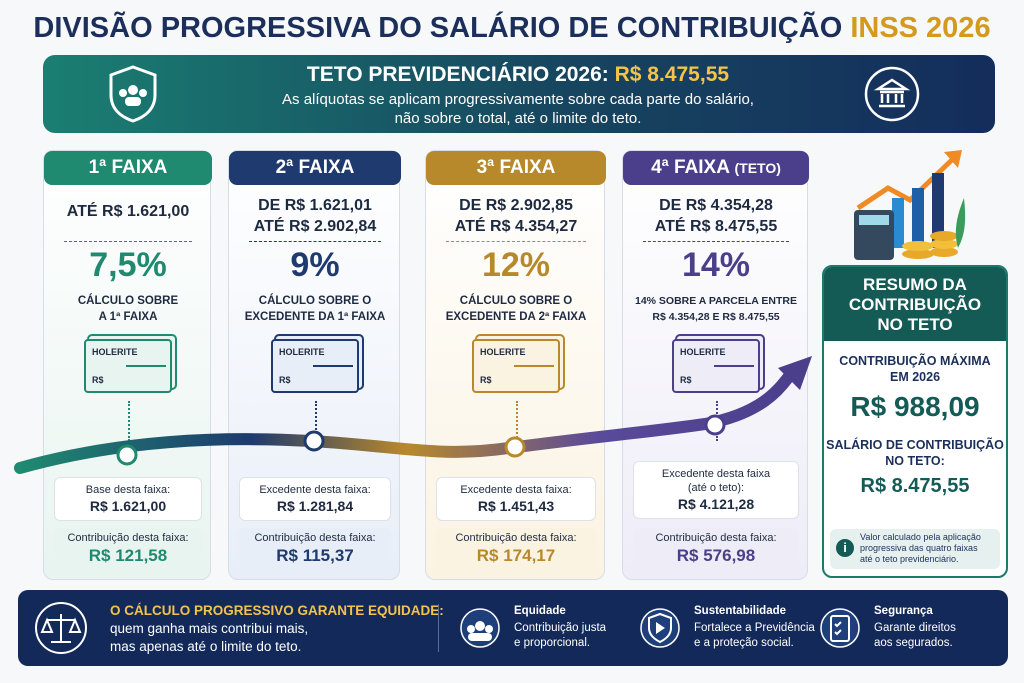 This screenshot has width=1024, height=683. What do you see at coordinates (716, 474) in the screenshot?
I see `base-label: Excedente desta faixa` at bounding box center [716, 474].